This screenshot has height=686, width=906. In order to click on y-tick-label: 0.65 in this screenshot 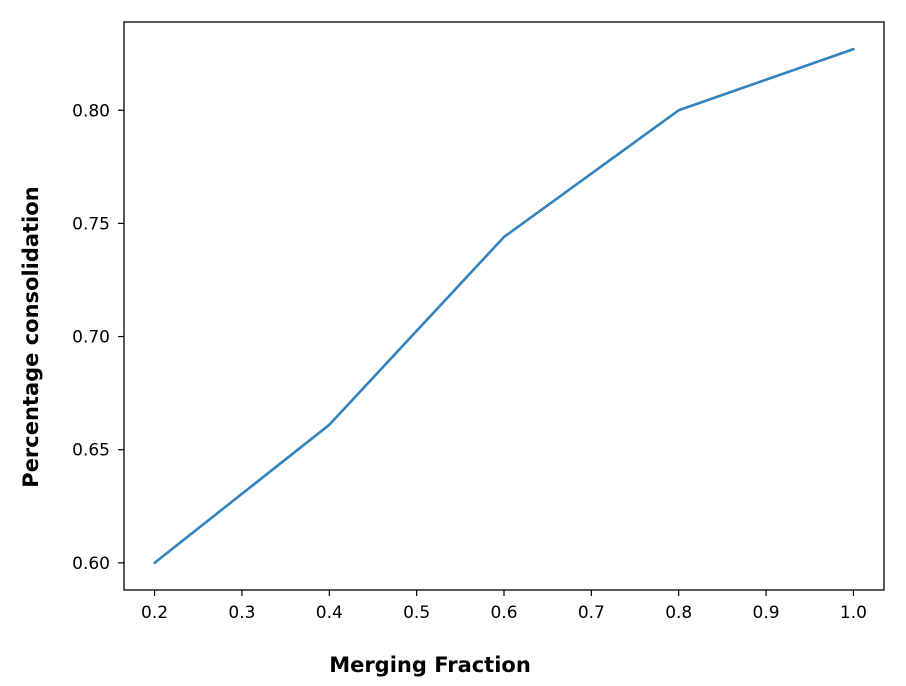, I will do `click(91, 451)`.